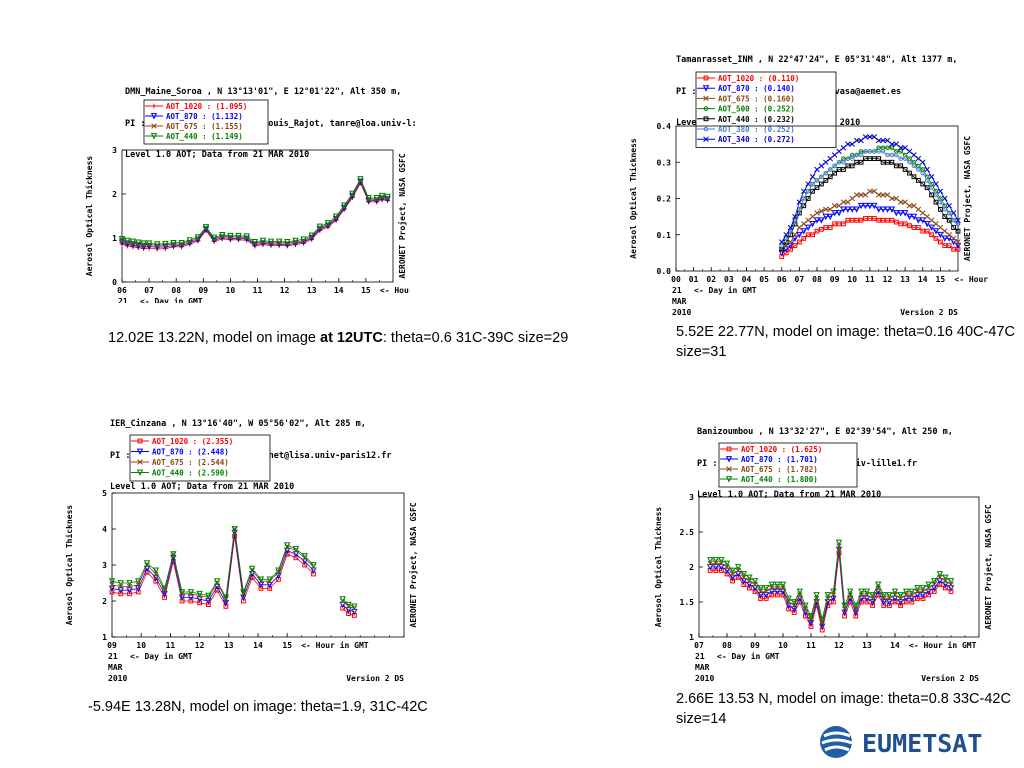  What do you see at coordinates (633, 198) in the screenshot?
I see `y-axis-label: Aerosol Optical Thickness` at bounding box center [633, 198].